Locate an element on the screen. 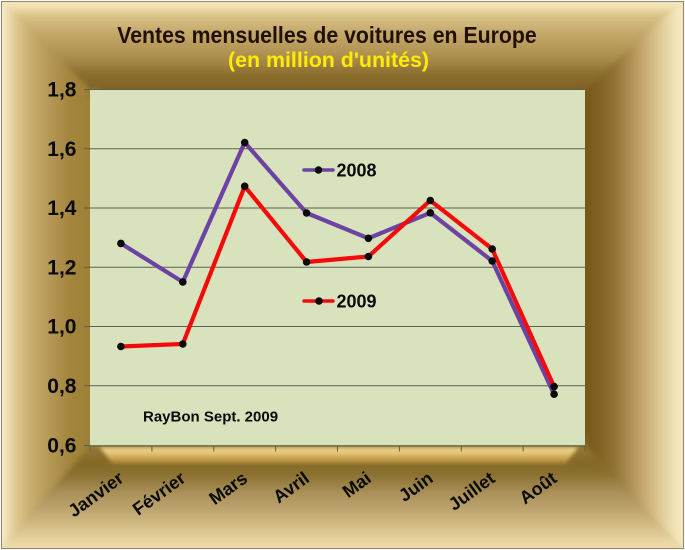  svg-text: 0,8 is located at coordinates (62, 386).